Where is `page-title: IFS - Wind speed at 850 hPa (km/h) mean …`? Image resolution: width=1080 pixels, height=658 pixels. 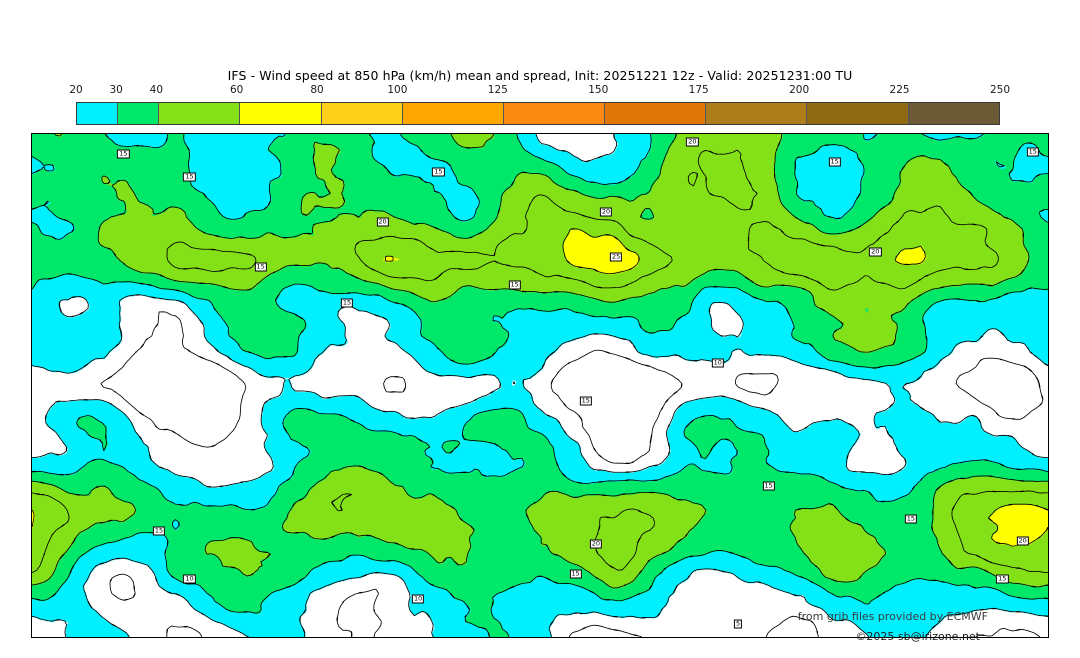 page-title: IFS - Wind speed at 850 hPa (km/h) mean … is located at coordinates (540, 75).